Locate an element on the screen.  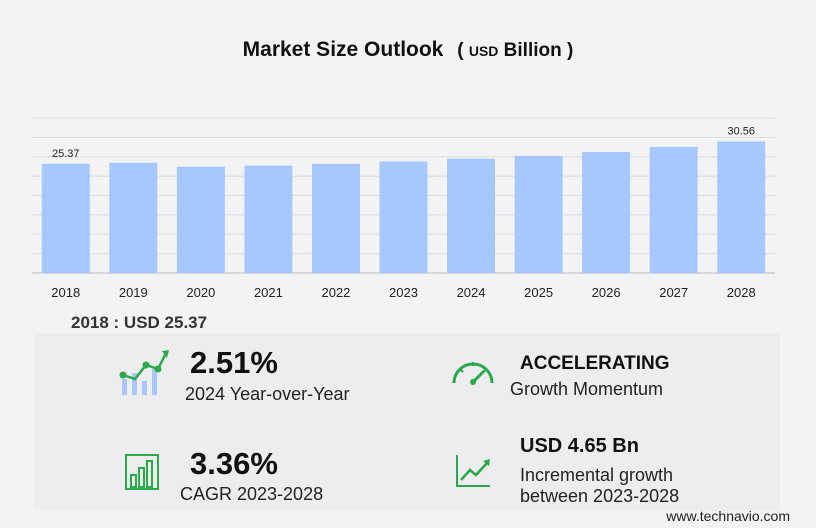
yoy-value: 2.51% is located at coordinates (234, 362).